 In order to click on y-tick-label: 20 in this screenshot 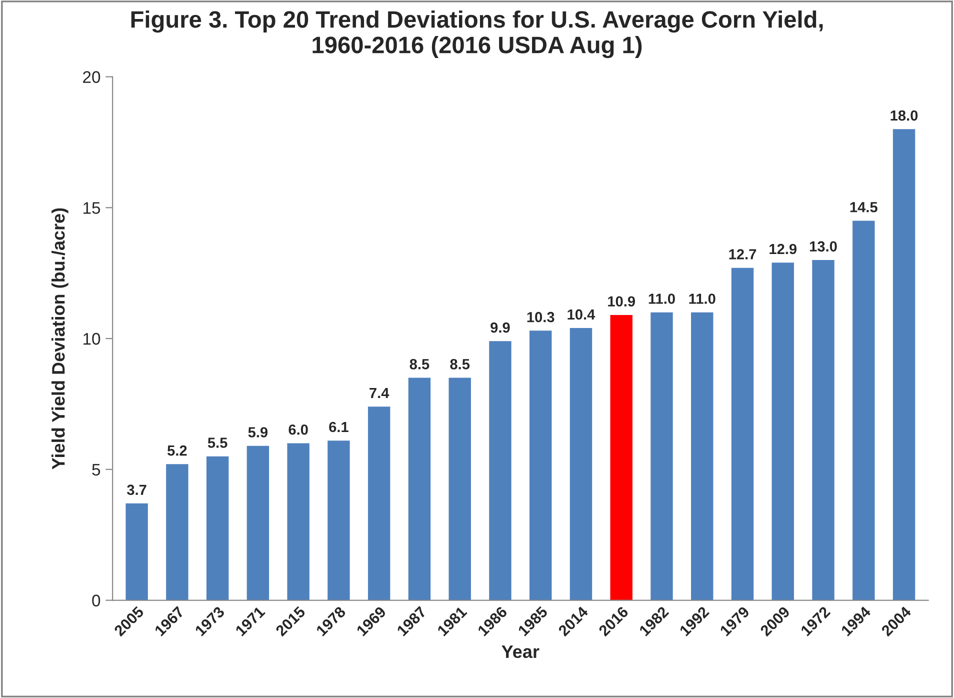, I will do `click(91, 77)`.